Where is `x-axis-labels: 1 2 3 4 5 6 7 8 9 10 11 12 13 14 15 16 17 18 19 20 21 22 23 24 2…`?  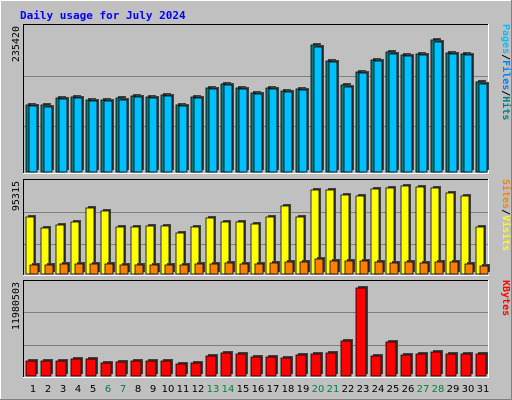 x-axis-labels: 1 2 3 4 5 6 7 8 9 10 11 12 13 14 15 16 17 18 19 20 21 22 23 24 2… is located at coordinates (260, 389).